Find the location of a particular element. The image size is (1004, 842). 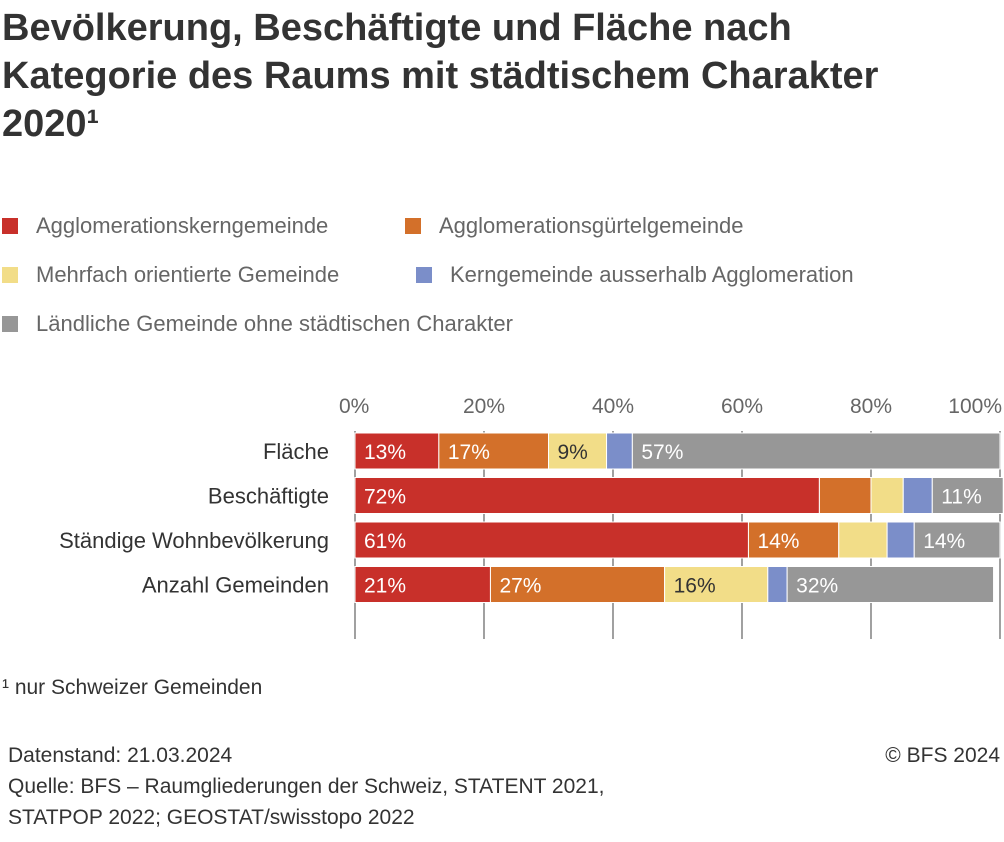

bar-staendige-wohnbevoelkerung-agglomerationsguertelgemeinde is located at coordinates (793, 540).